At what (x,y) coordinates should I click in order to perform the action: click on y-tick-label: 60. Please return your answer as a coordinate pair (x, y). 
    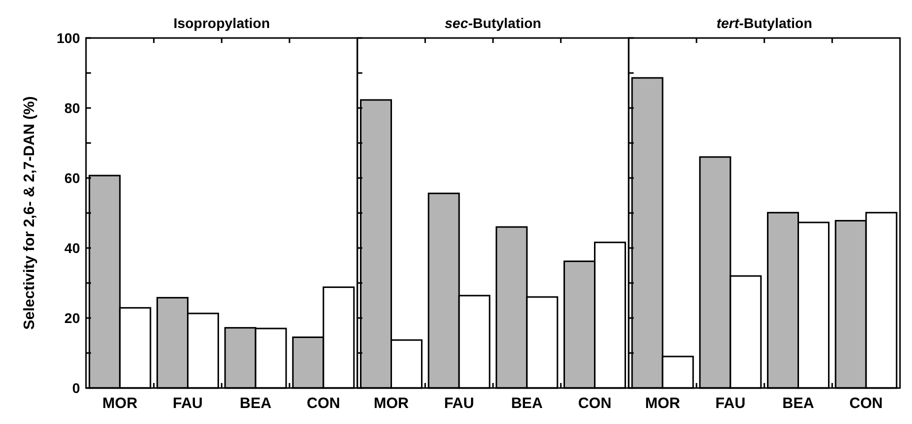
    Looking at the image, I should click on (72, 178).